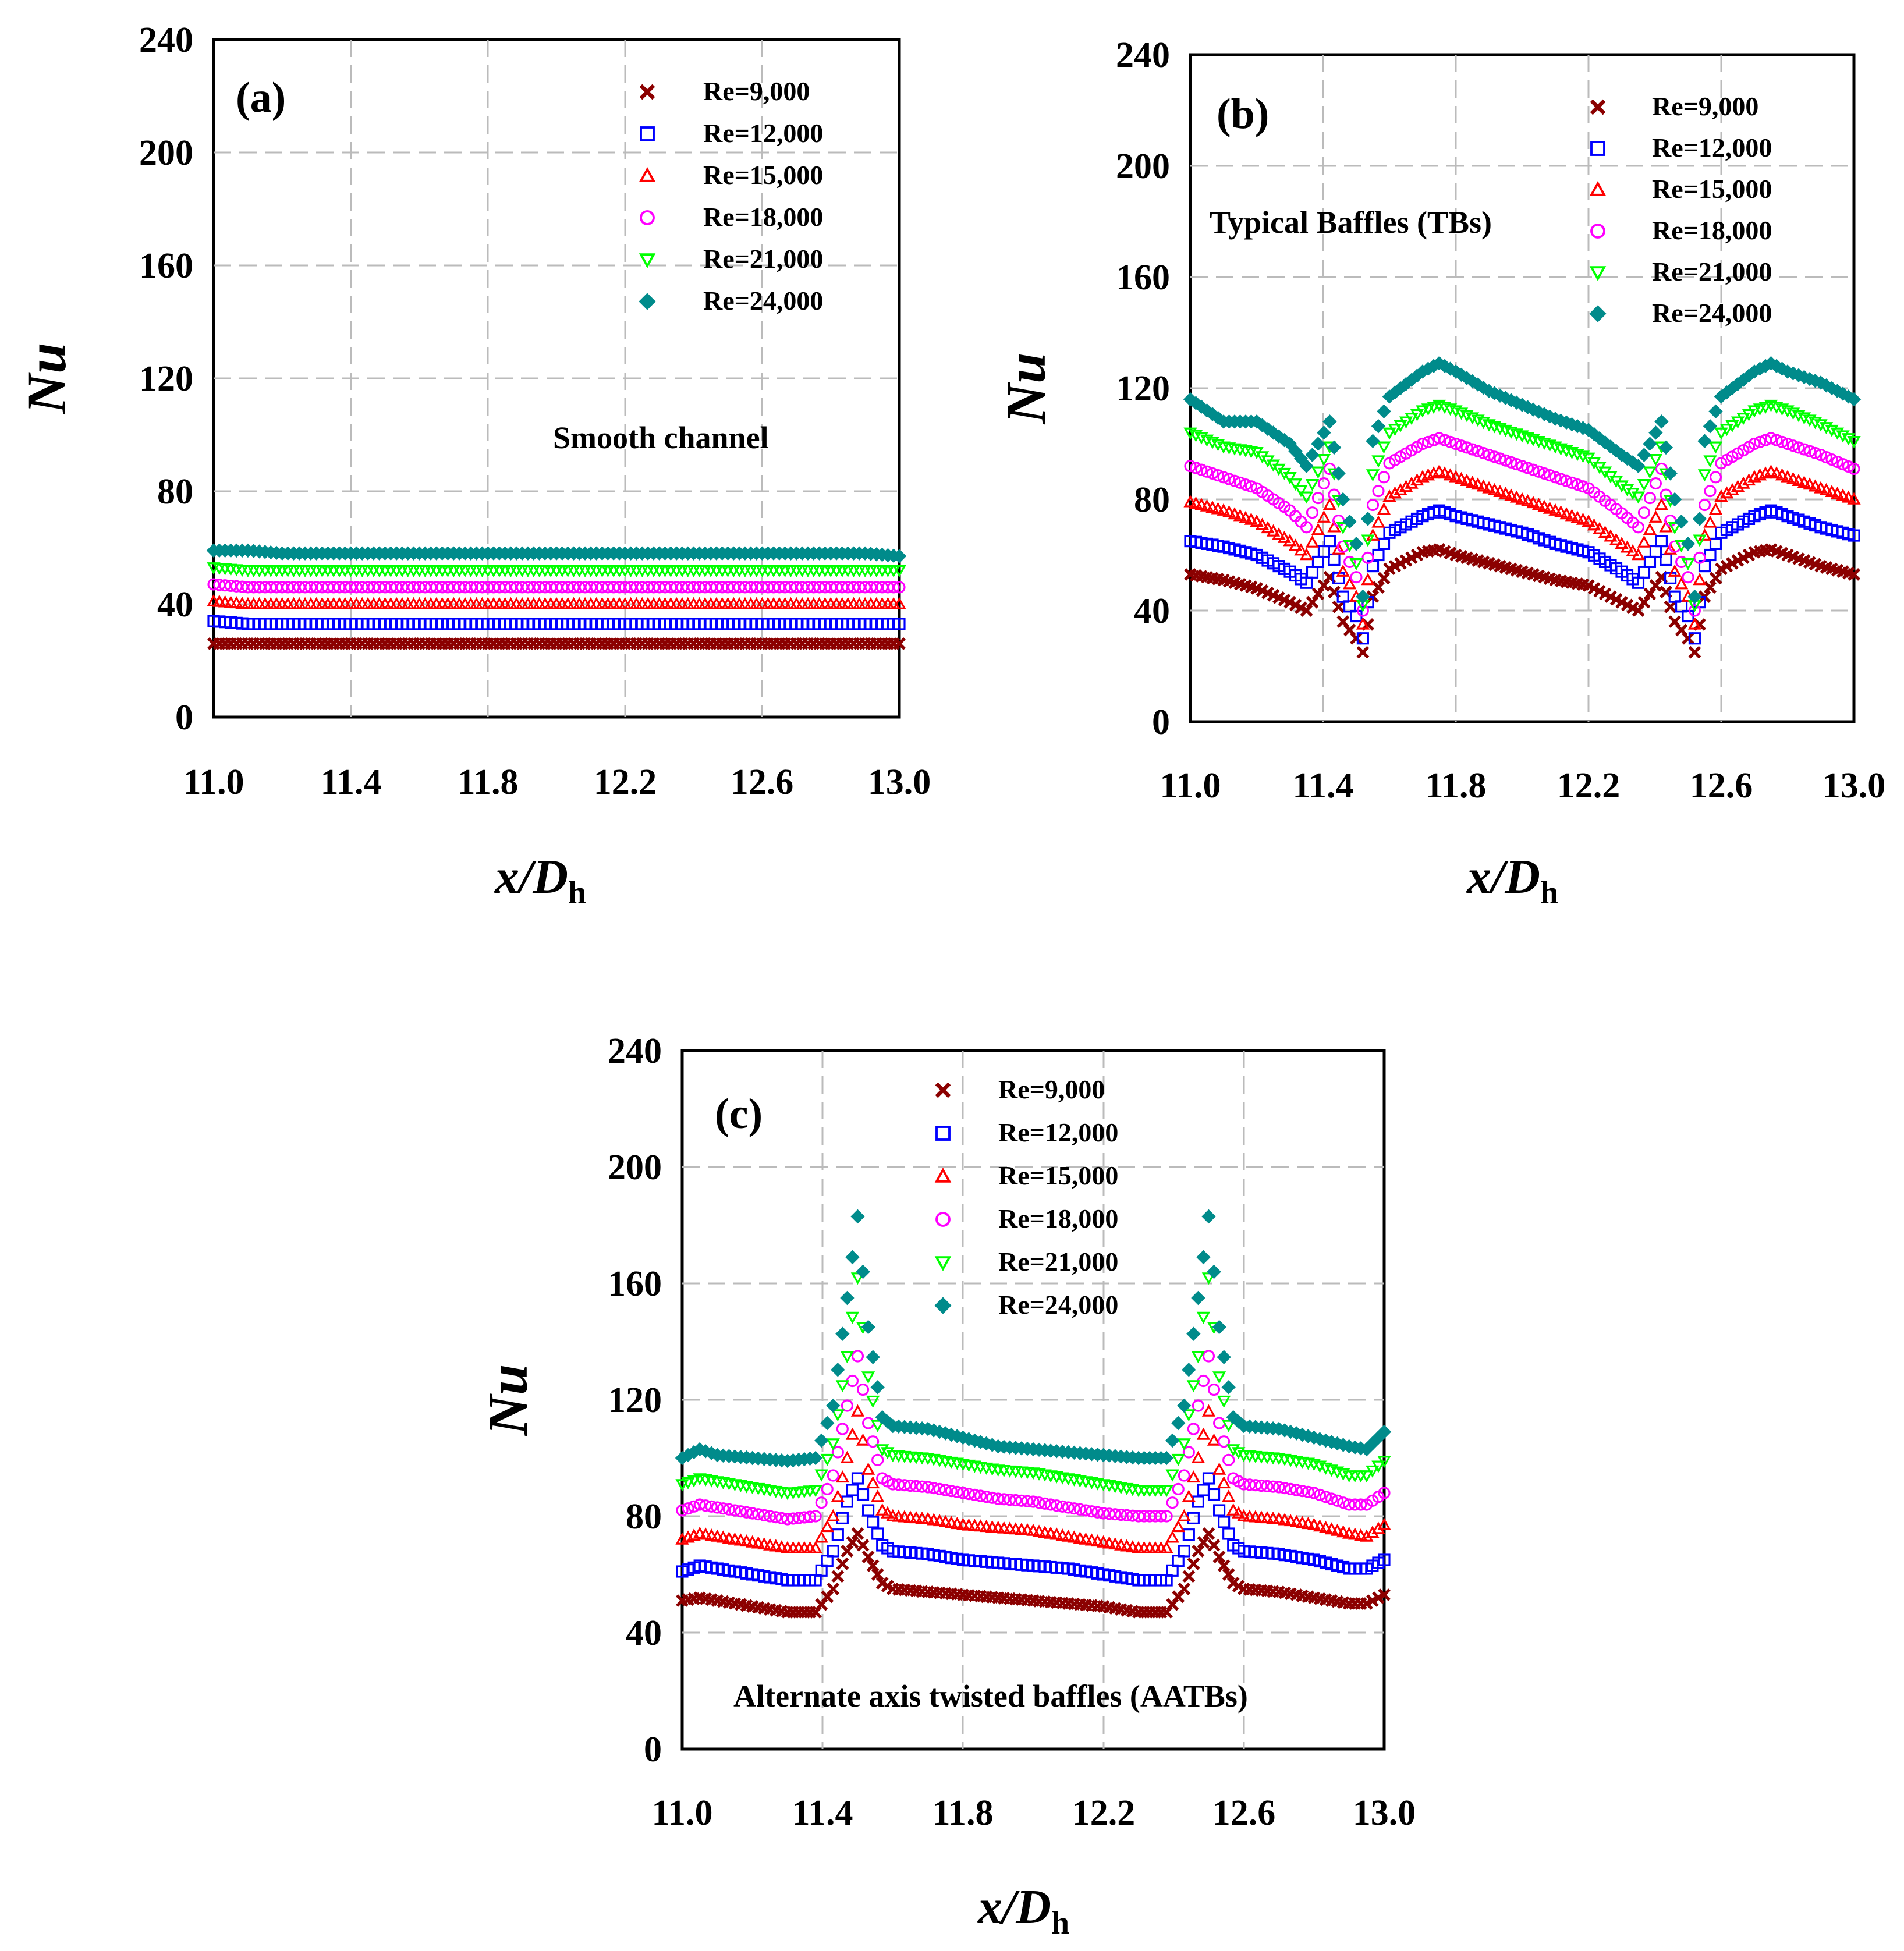  I want to click on legend-label: Re=18,000, so click(763, 217).